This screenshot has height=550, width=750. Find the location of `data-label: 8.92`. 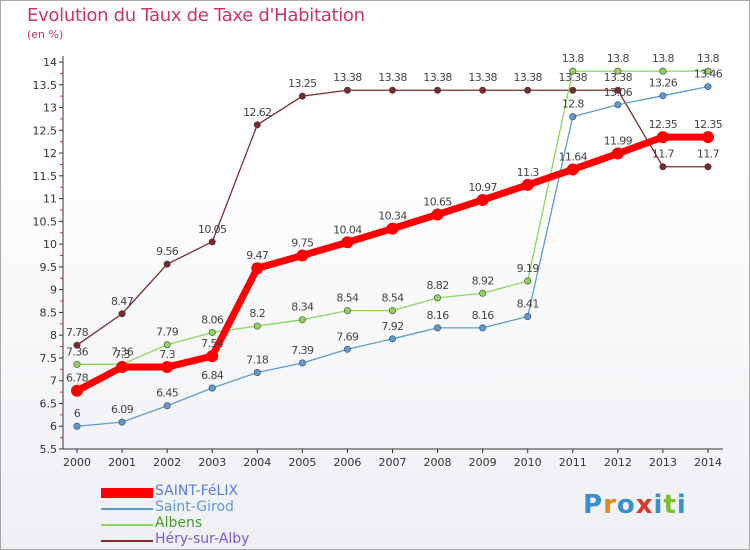

data-label: 8.92 is located at coordinates (483, 280).